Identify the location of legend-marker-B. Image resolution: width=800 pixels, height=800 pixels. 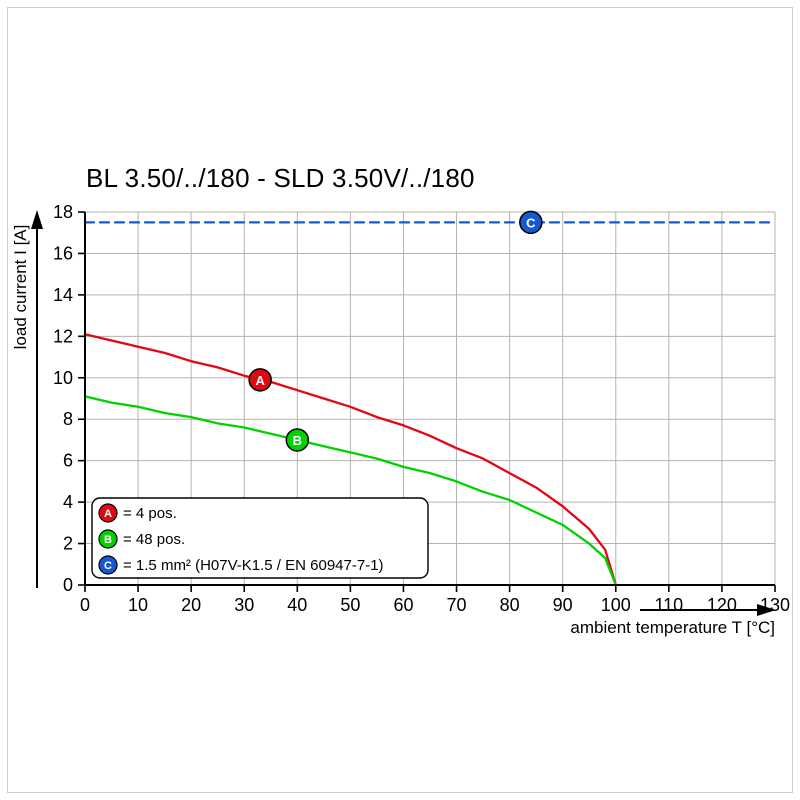
(108, 539).